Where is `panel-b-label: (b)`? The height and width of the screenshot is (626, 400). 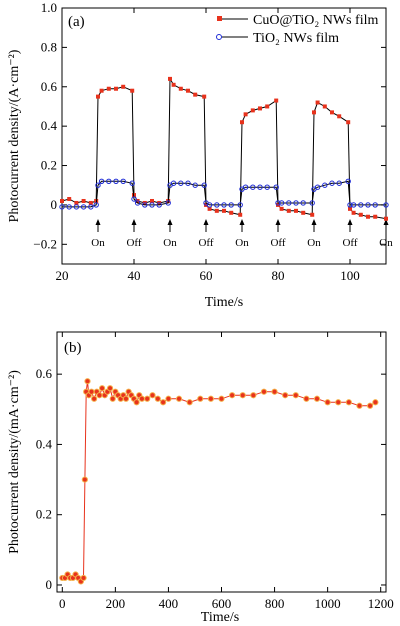
panel-b-label: (b) is located at coordinates (73, 348).